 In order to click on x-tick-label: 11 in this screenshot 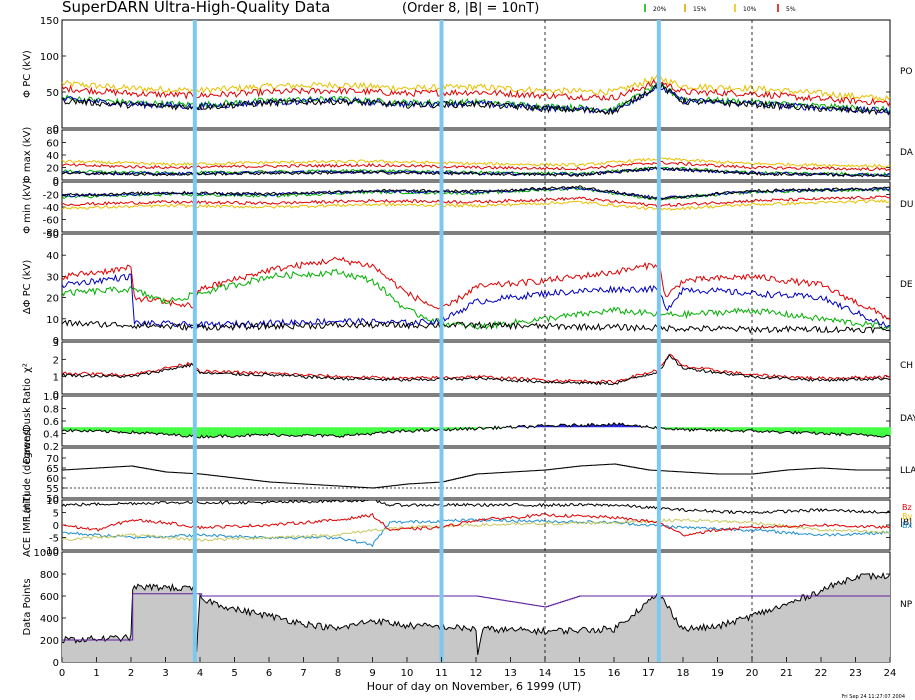, I will do `click(441, 673)`.